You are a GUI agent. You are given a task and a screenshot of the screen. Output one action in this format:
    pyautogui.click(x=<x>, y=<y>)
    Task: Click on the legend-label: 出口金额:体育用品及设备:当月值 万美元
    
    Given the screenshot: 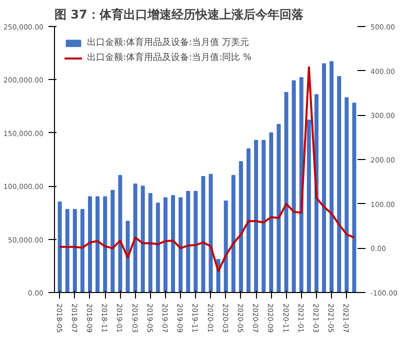 What is the action you would take?
    pyautogui.click(x=168, y=42)
    